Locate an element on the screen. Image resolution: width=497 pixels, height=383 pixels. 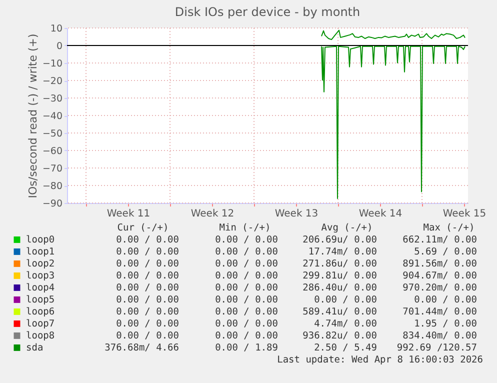
text: 1.95 / 0.00 is located at coordinates (446, 324).